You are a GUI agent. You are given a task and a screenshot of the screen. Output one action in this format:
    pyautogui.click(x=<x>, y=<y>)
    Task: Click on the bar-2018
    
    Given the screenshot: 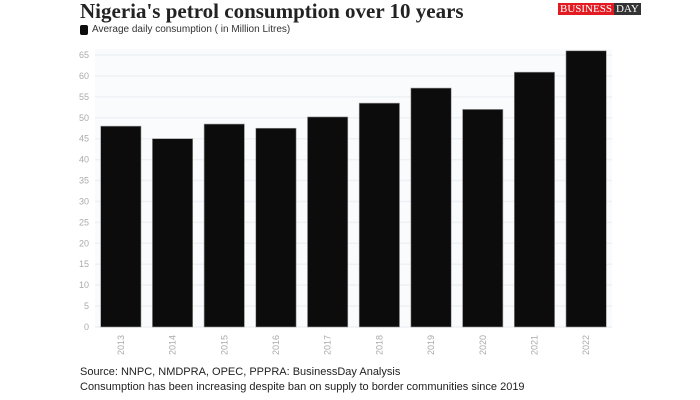 What is the action you would take?
    pyautogui.click(x=379, y=215)
    